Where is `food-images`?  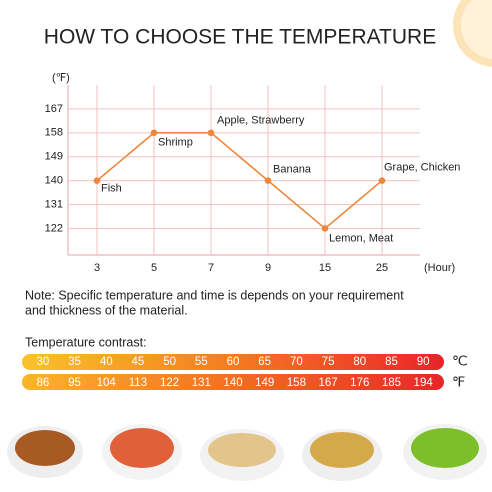
food-images is located at coordinates (247, 452).